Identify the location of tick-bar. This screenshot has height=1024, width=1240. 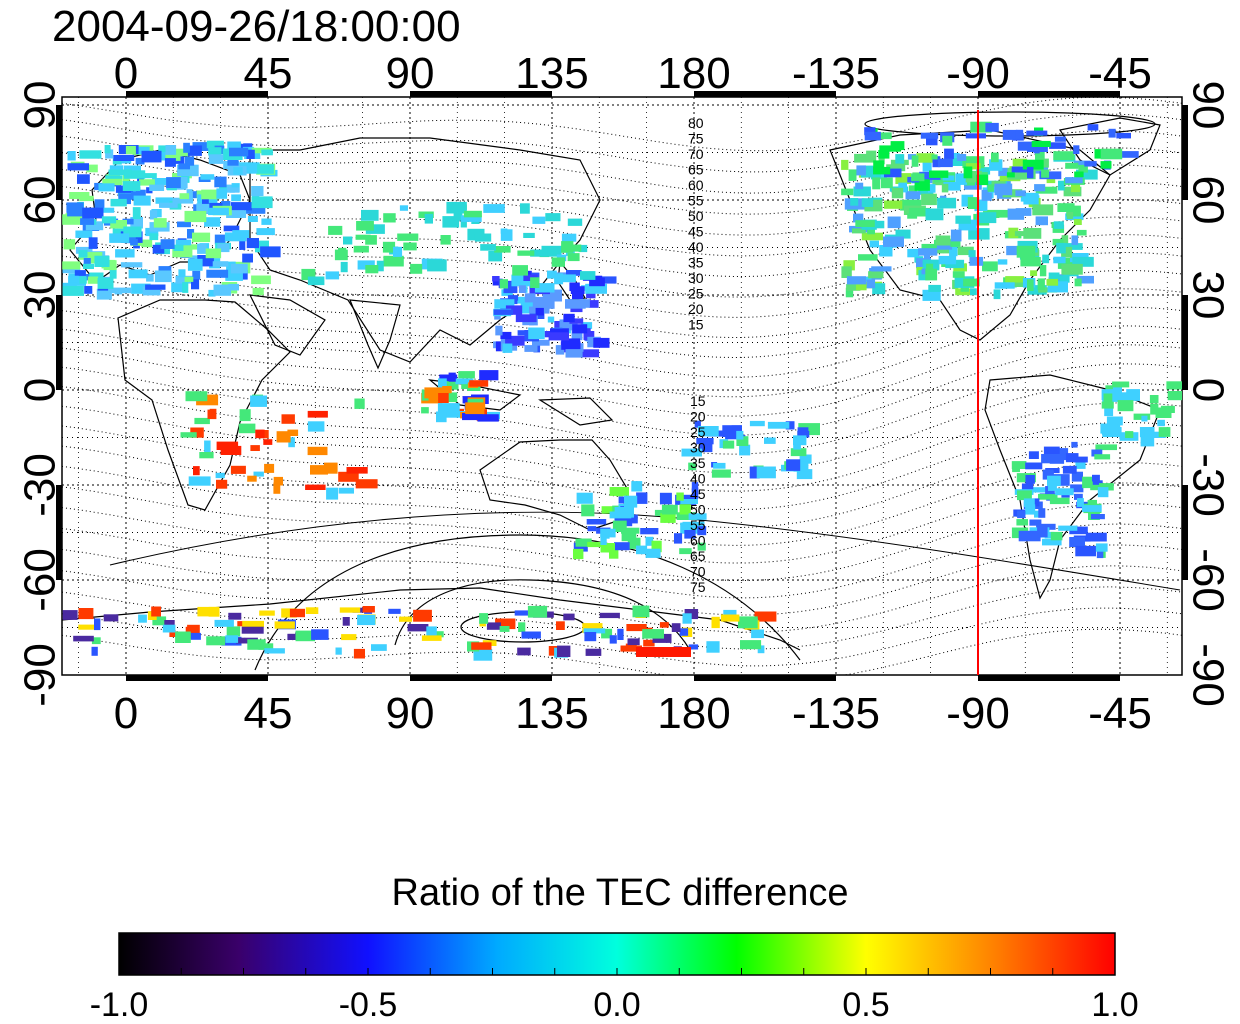
(765, 94).